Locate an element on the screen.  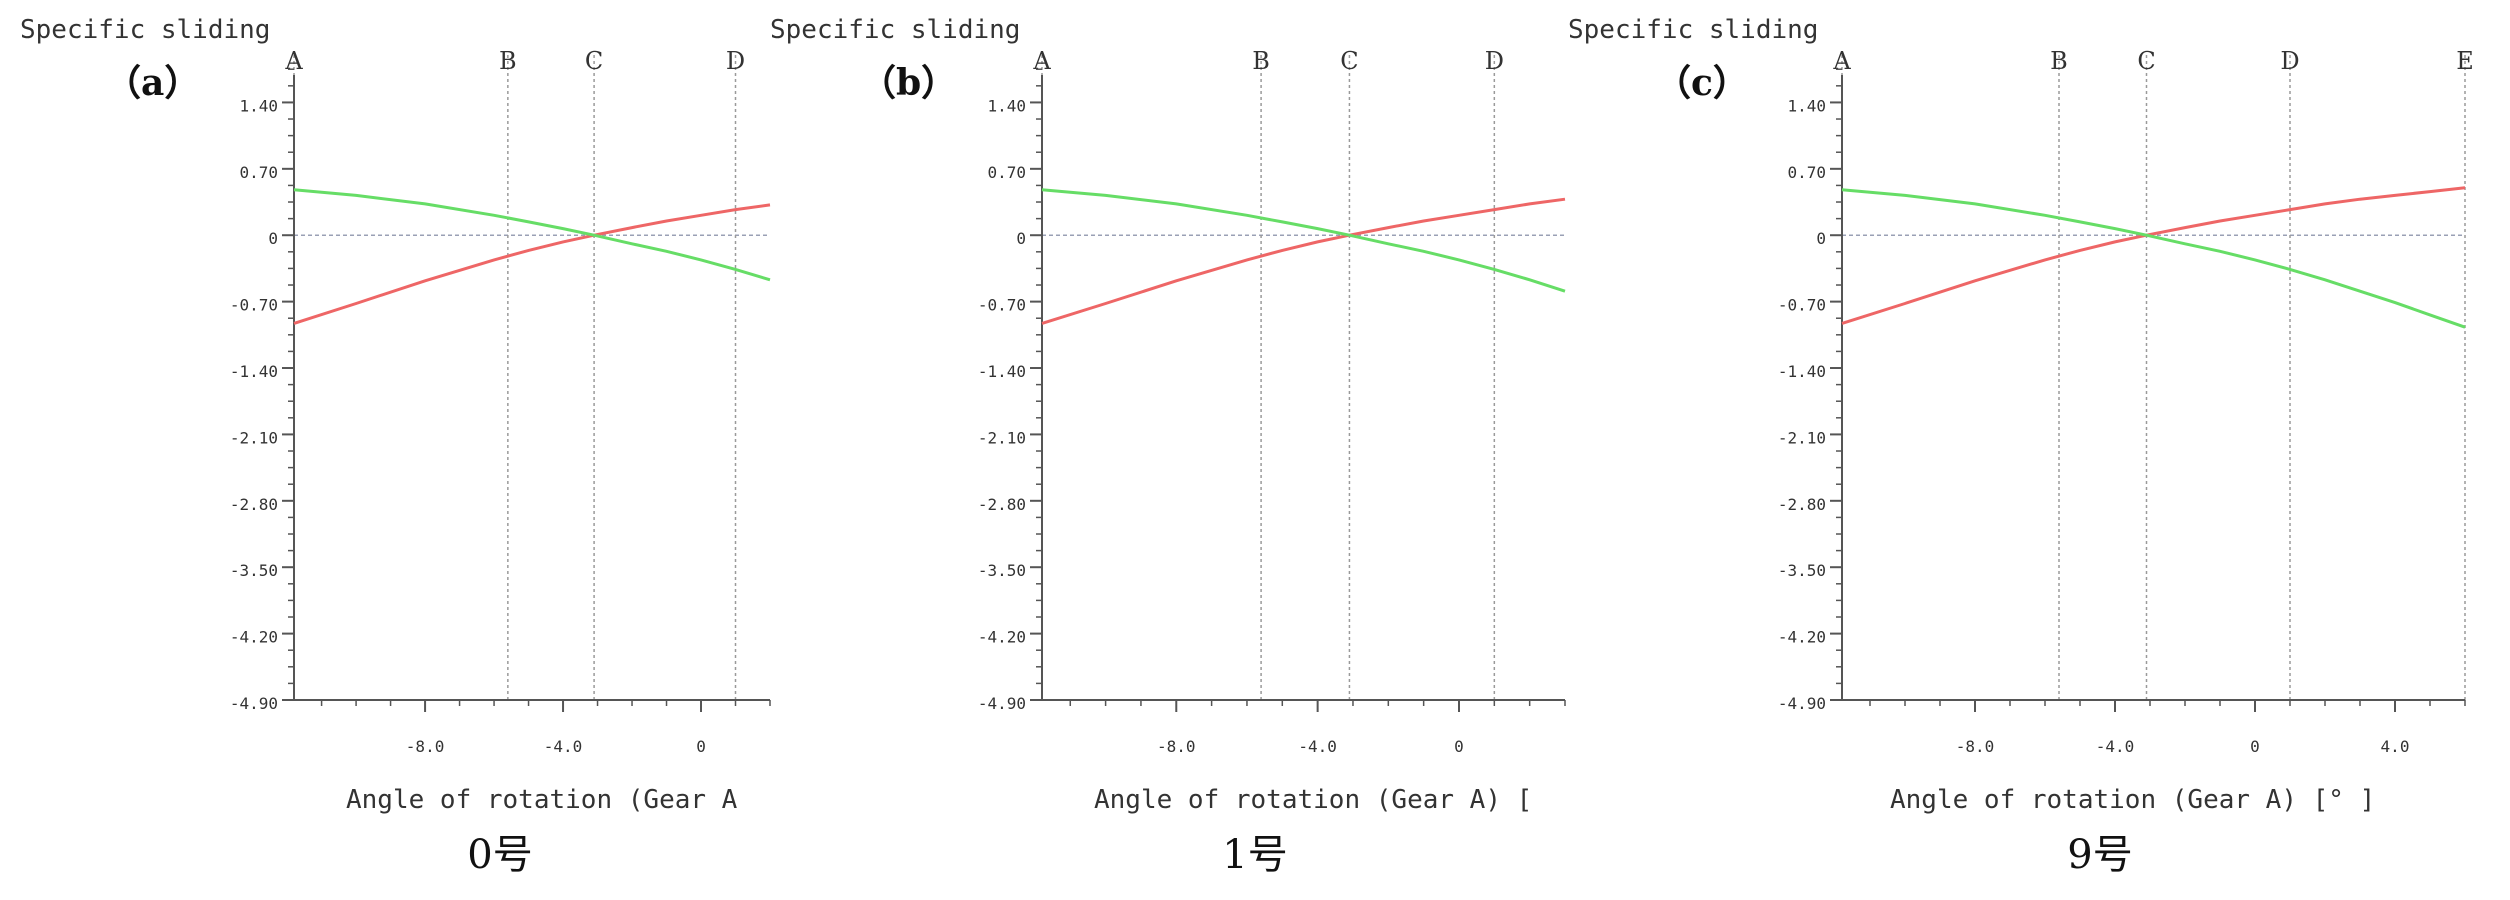
panel-label: （b） is located at coordinates (908, 83).